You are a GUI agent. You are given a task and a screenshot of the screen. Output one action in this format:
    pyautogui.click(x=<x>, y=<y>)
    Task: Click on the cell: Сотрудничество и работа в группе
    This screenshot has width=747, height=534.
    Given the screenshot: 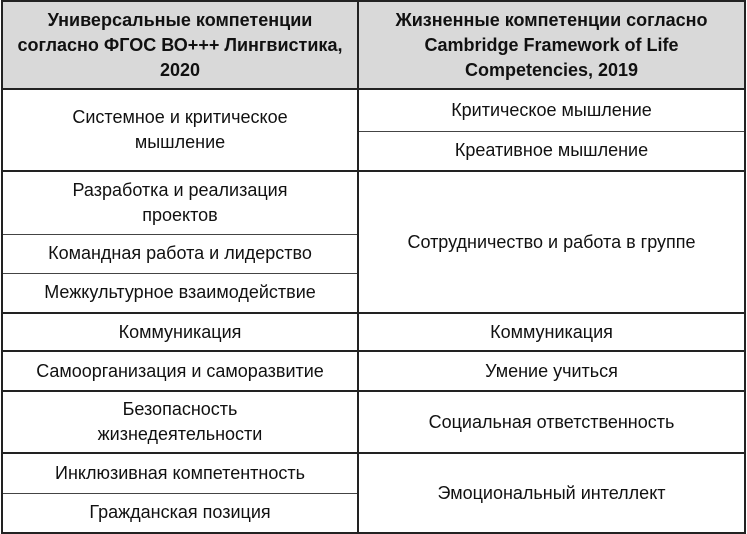 What is the action you would take?
    pyautogui.click(x=551, y=242)
    